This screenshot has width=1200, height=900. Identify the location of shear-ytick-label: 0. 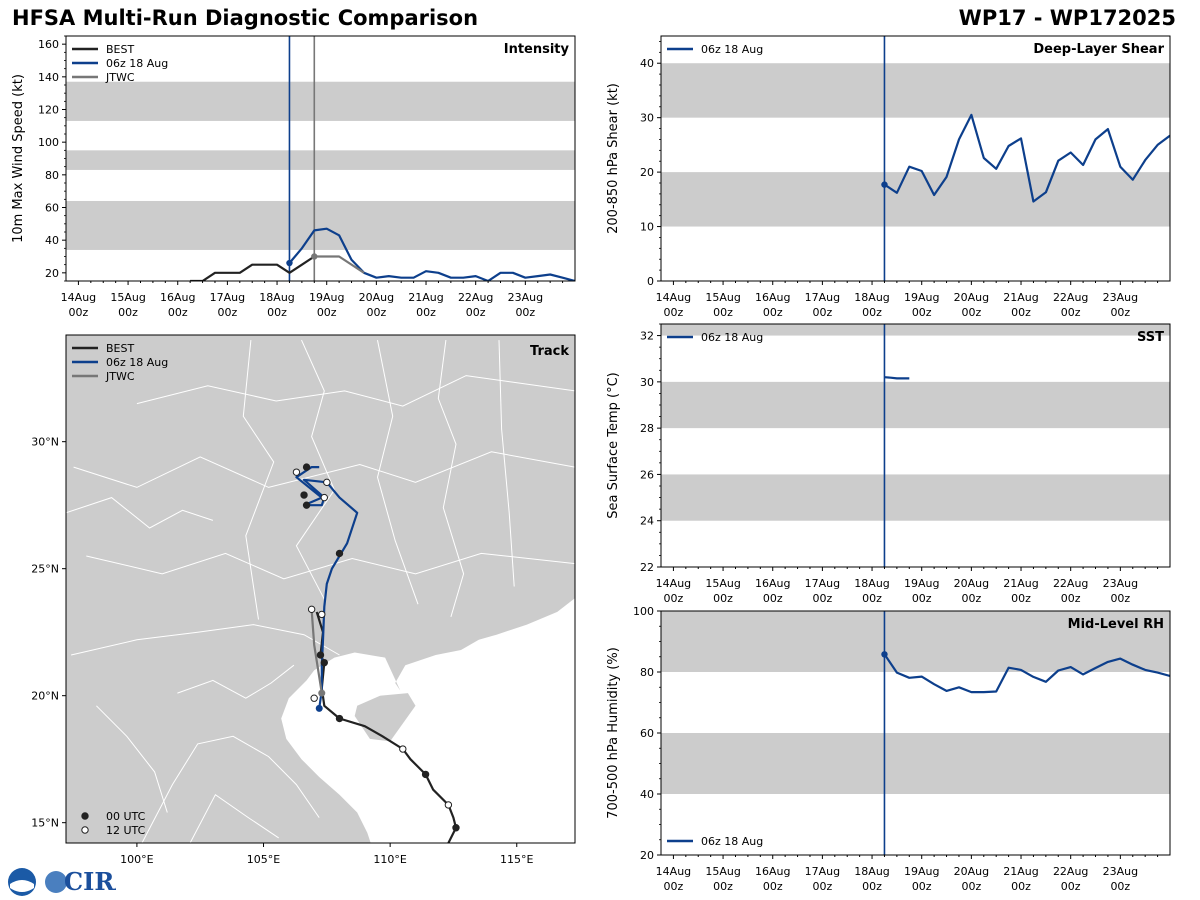
(650, 281).